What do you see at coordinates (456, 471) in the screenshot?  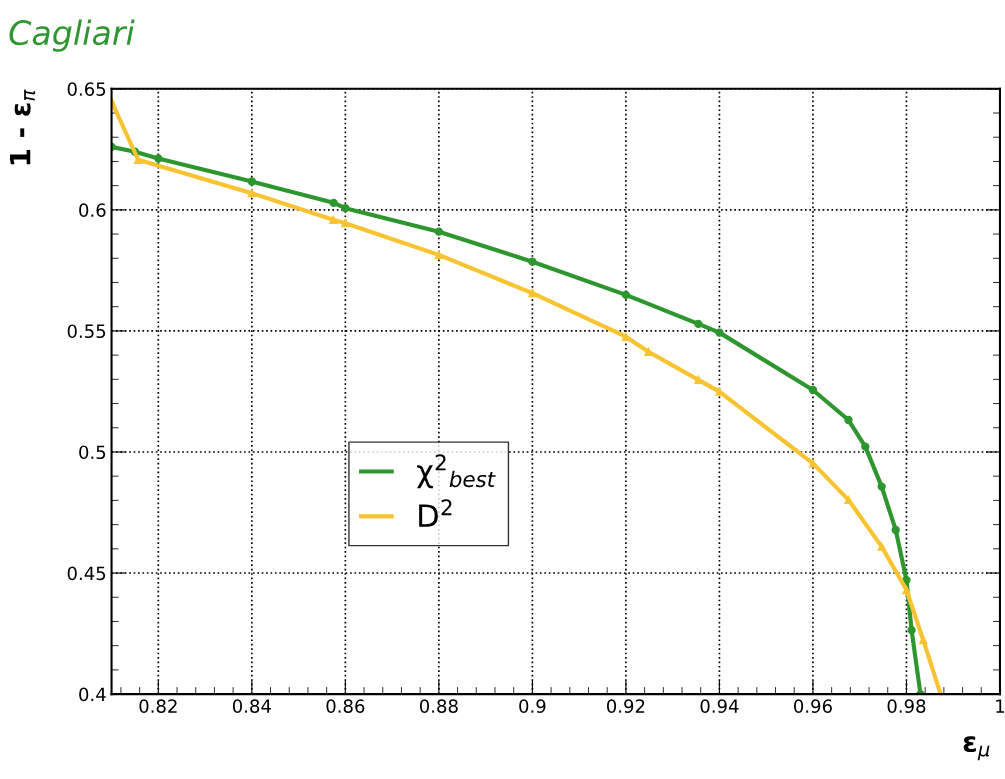 I see `legend-label: χ$^{2}$$_{best}$` at bounding box center [456, 471].